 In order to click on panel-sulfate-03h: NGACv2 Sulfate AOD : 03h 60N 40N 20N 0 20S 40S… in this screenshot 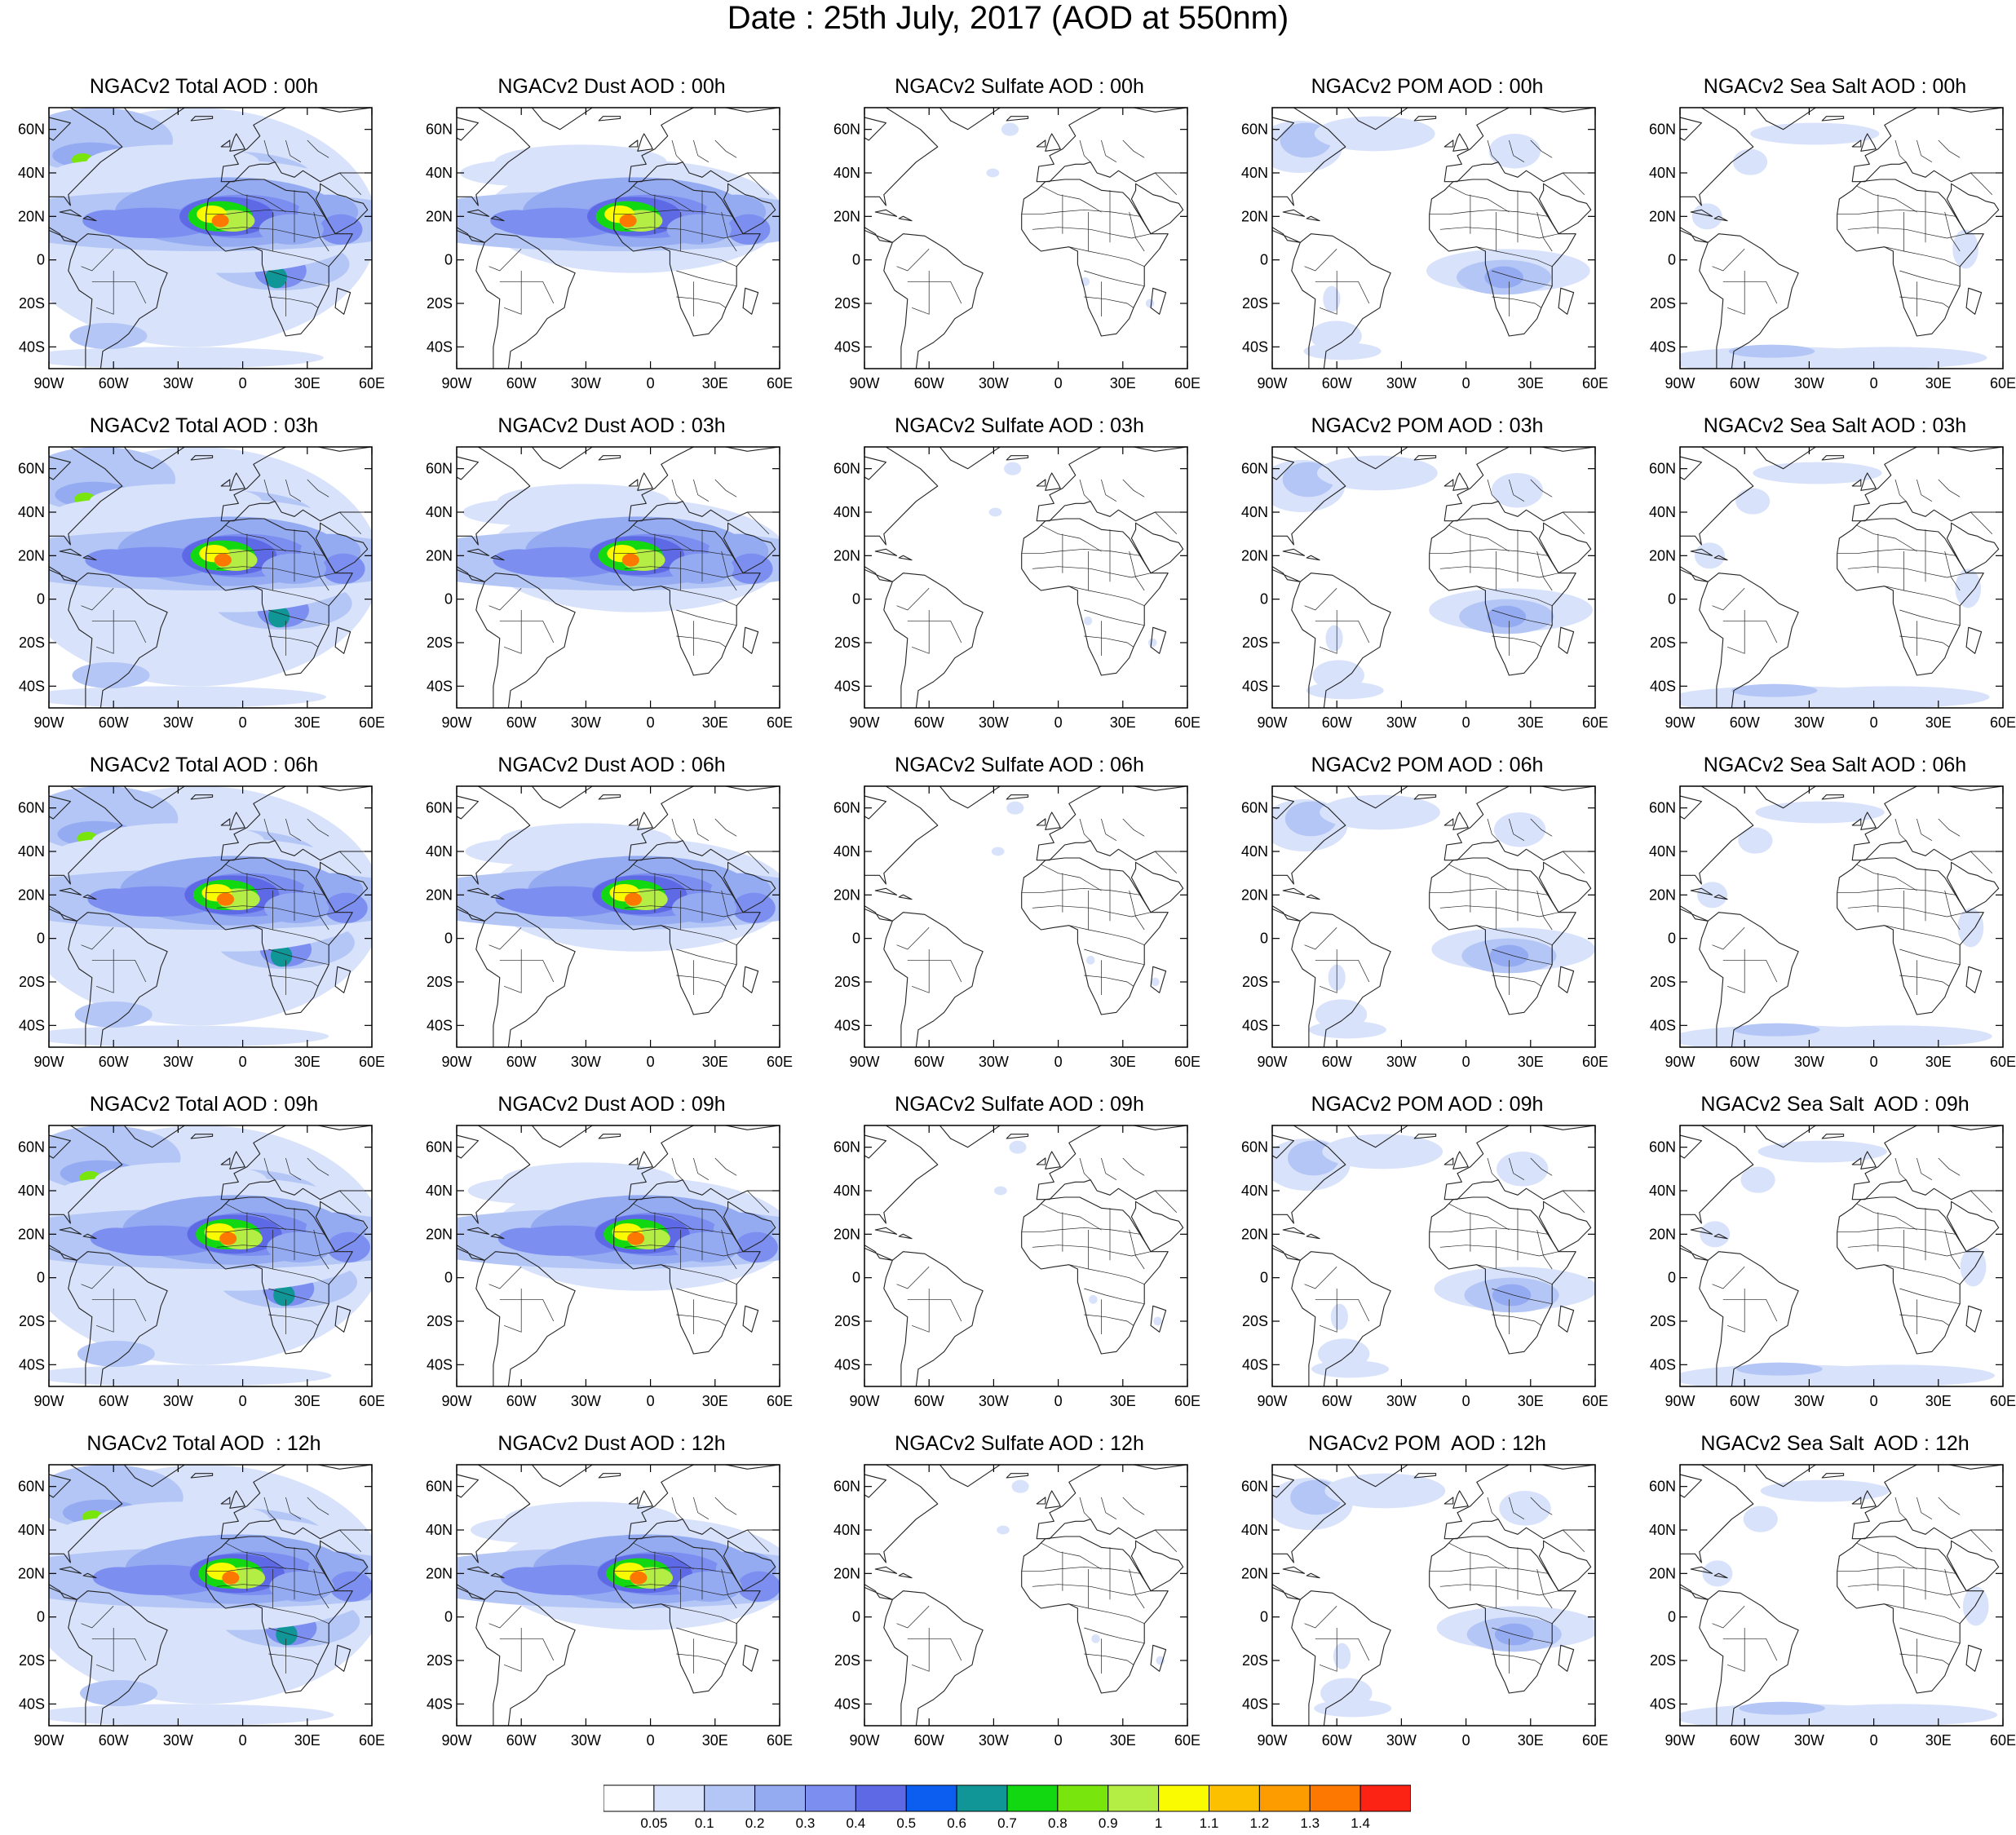, I will do `click(1020, 585)`.